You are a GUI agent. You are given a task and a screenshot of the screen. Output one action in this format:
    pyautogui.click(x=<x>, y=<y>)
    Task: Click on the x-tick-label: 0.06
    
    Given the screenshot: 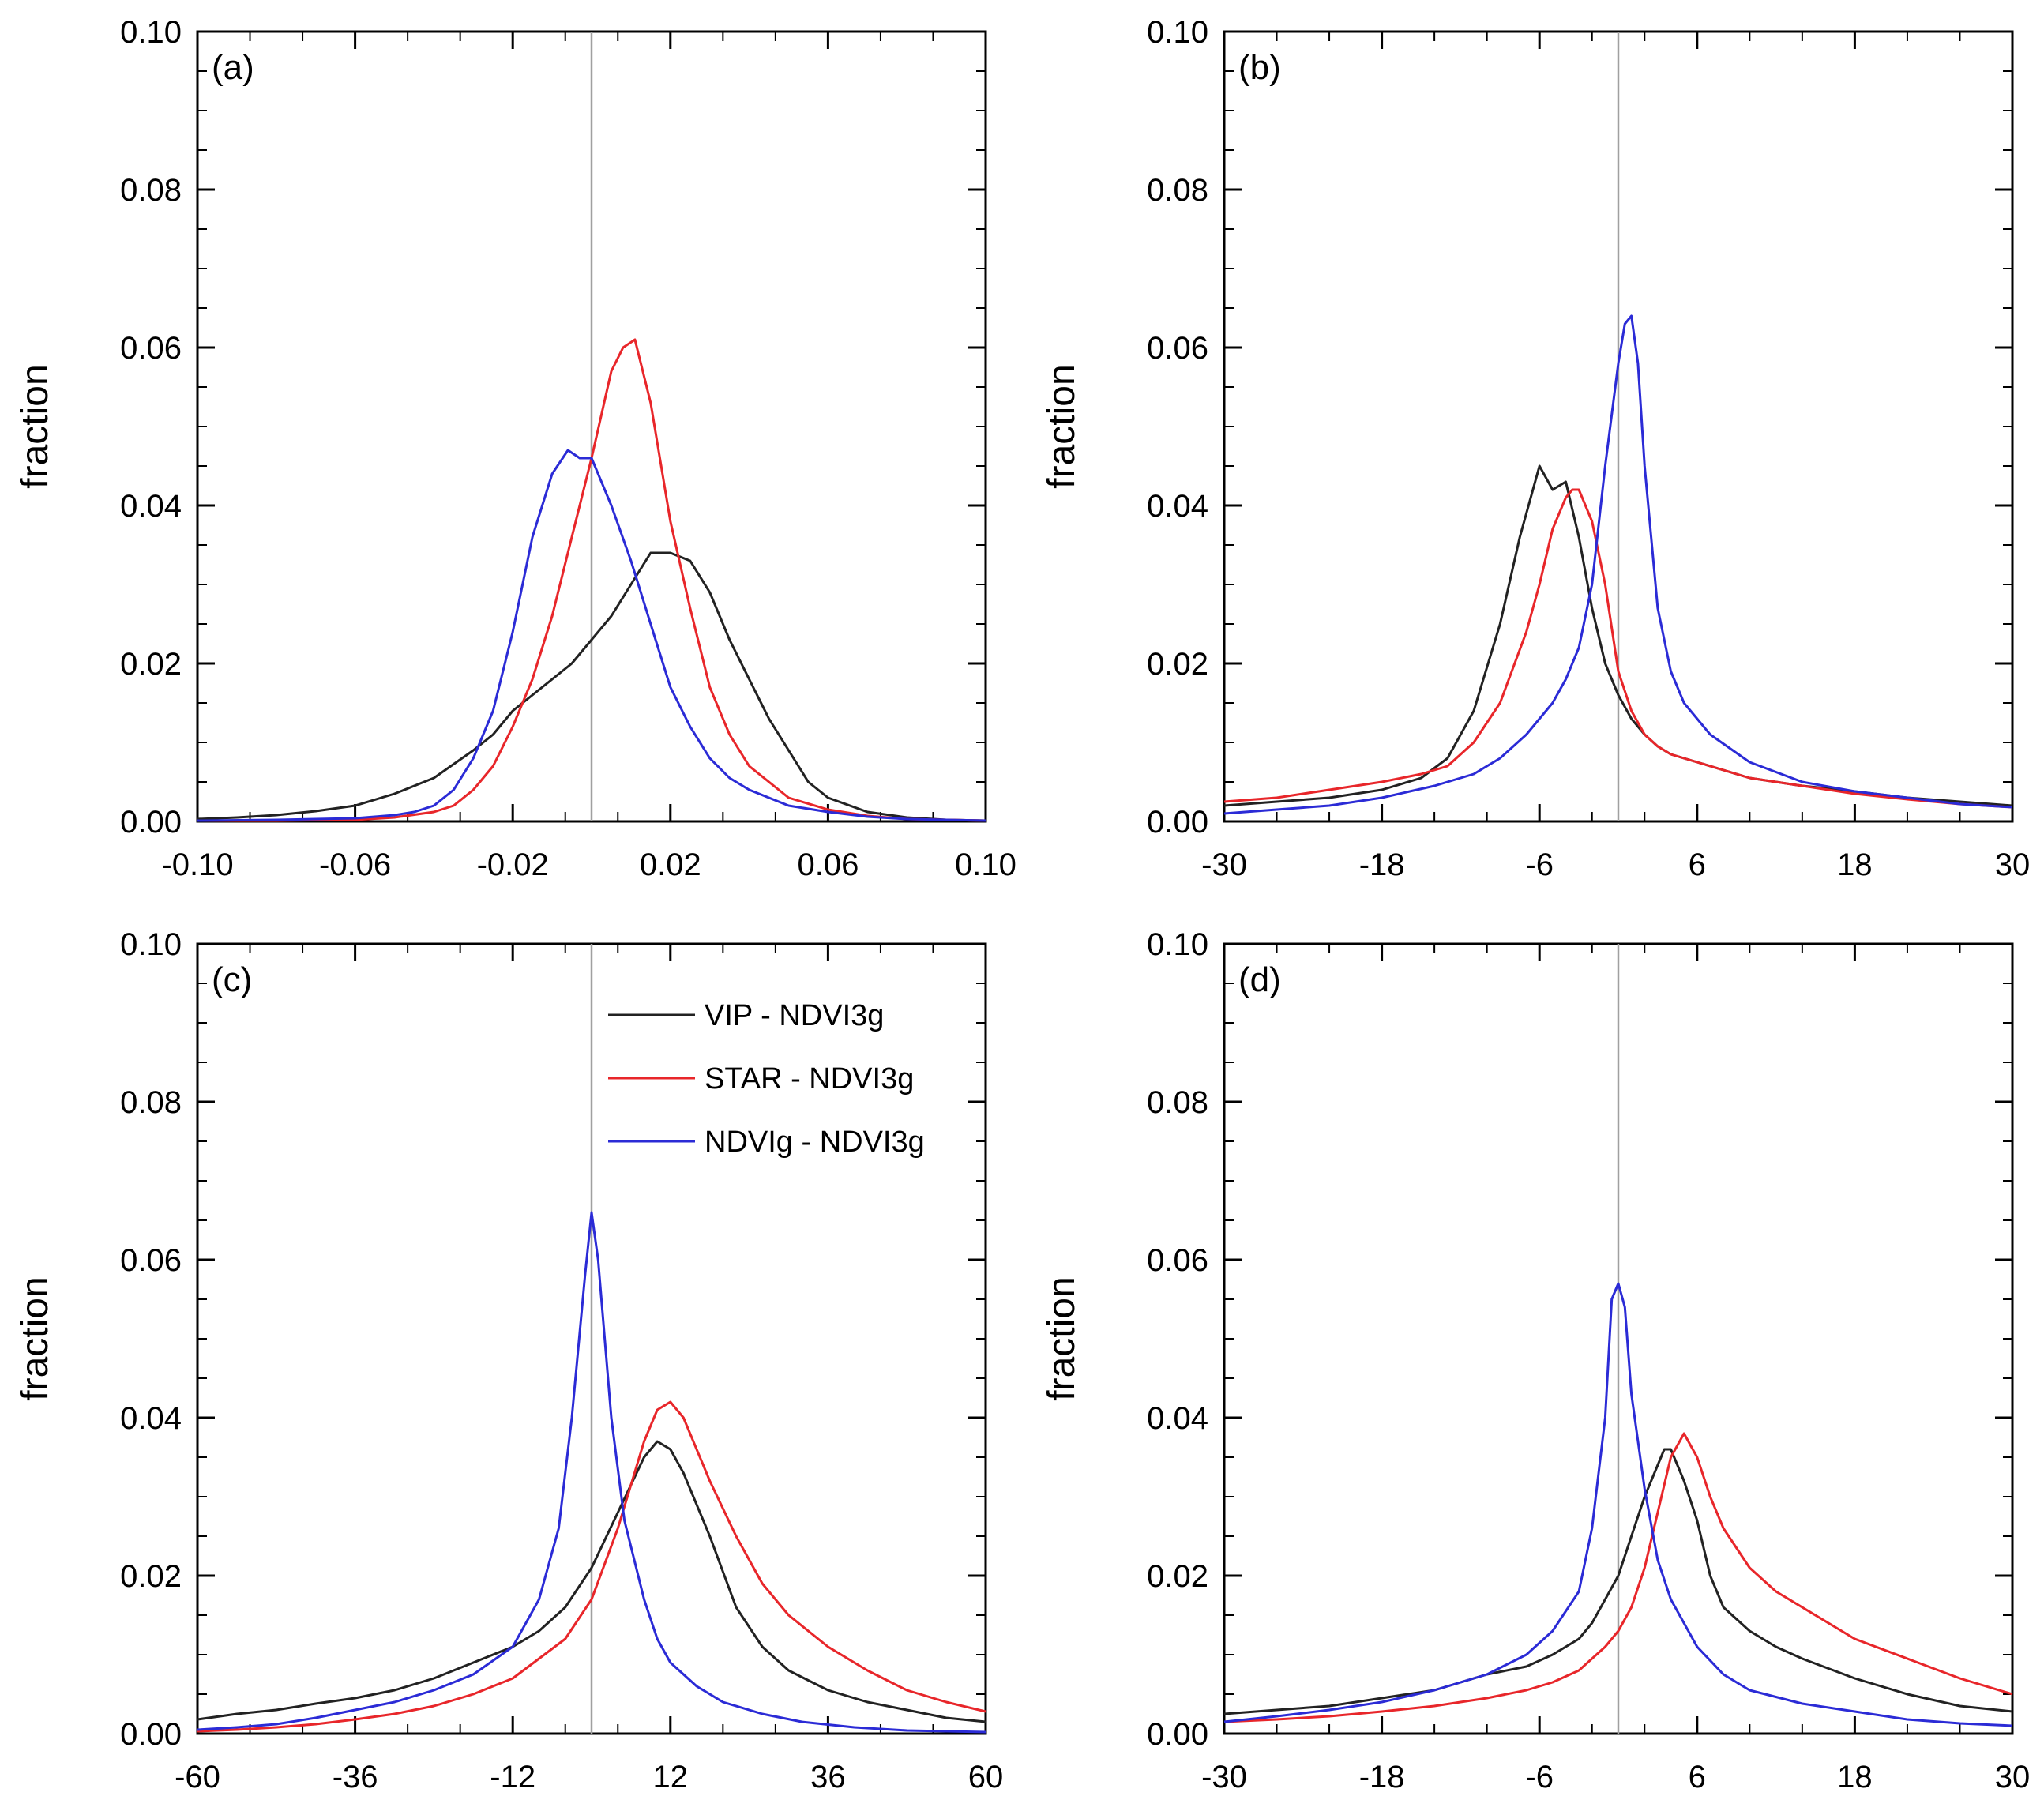 What is the action you would take?
    pyautogui.click(x=828, y=864)
    